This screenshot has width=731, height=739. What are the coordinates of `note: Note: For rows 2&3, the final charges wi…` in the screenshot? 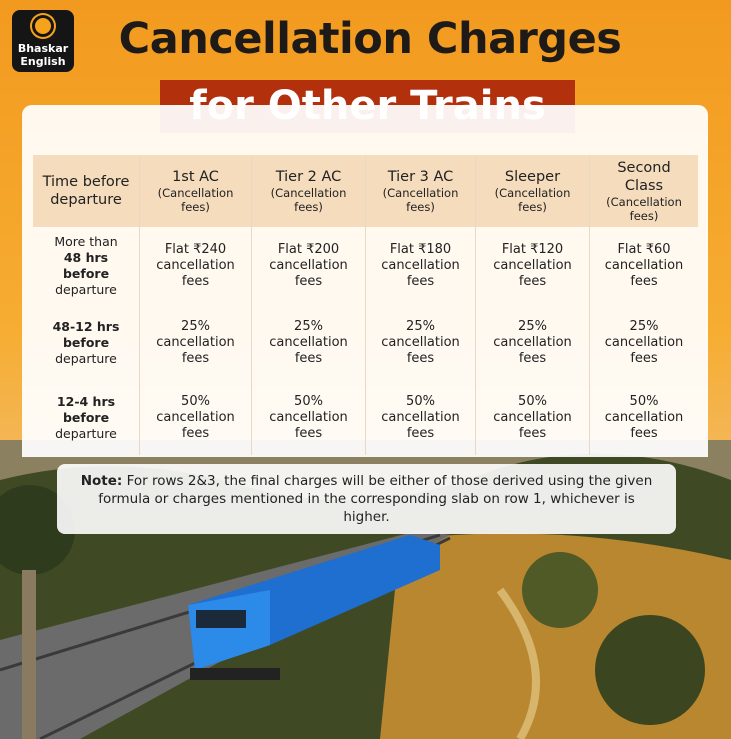 It's located at (366, 499).